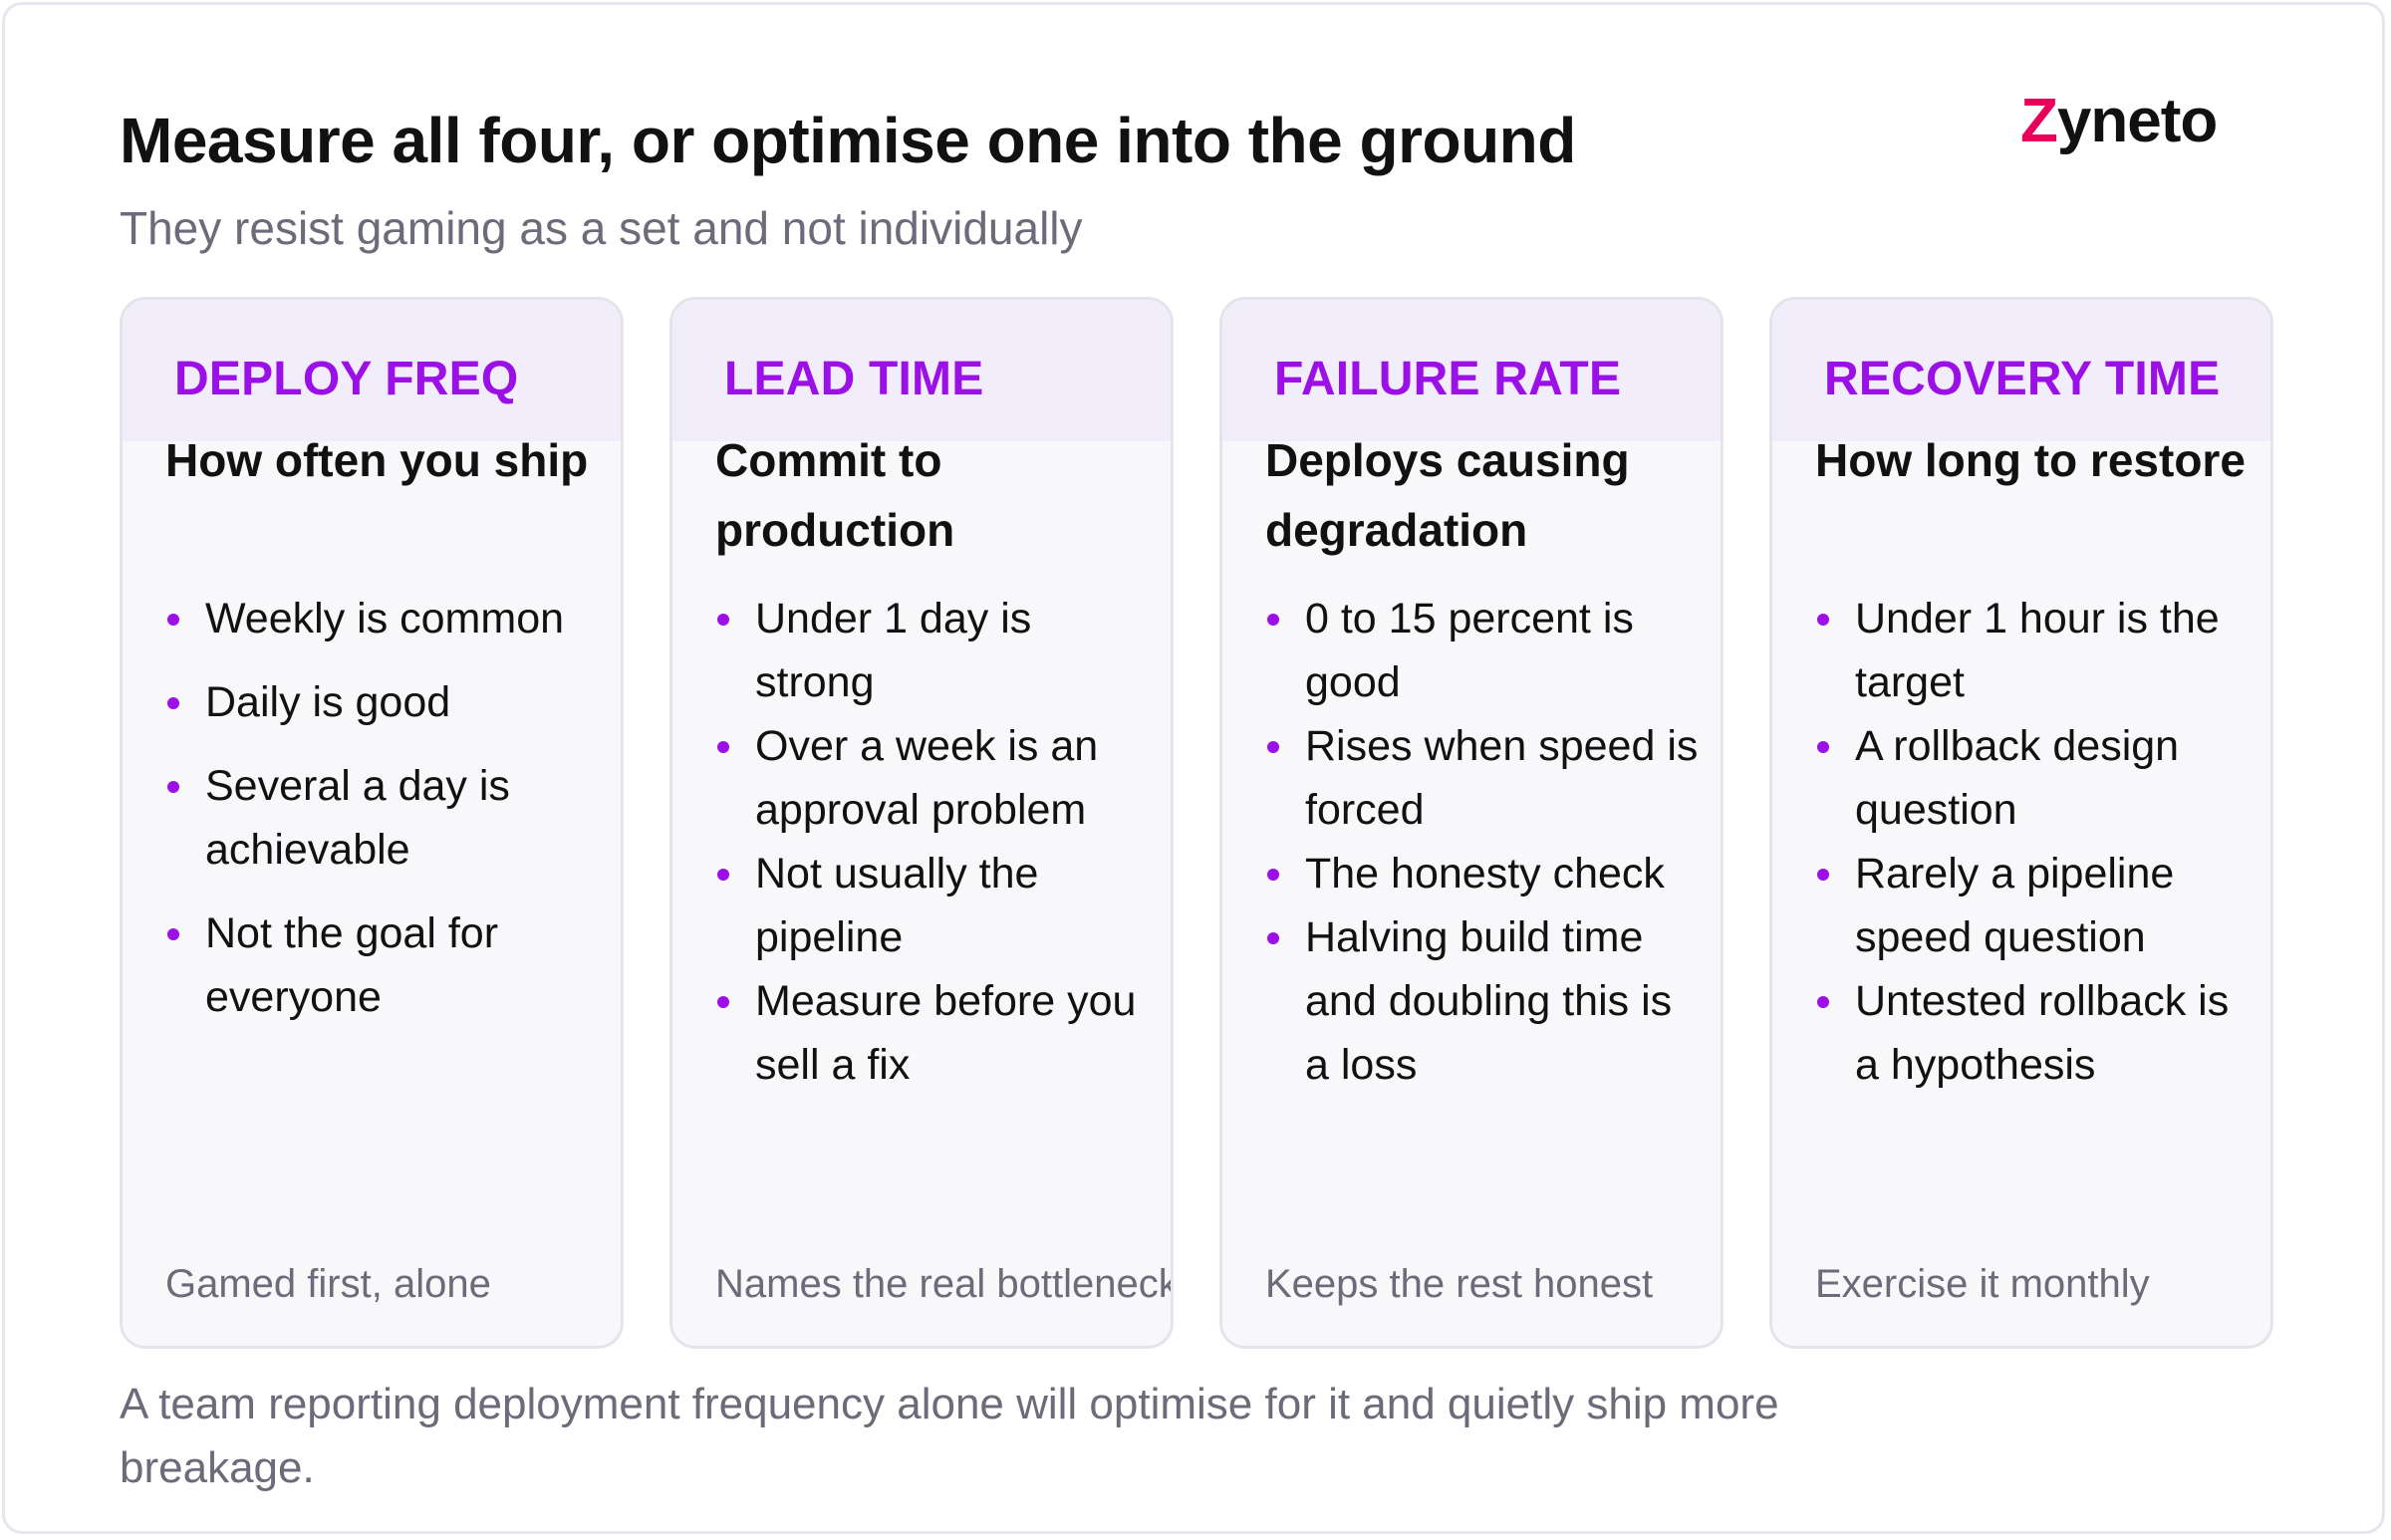  What do you see at coordinates (377, 460) in the screenshot?
I see `card-heading: How often you ship` at bounding box center [377, 460].